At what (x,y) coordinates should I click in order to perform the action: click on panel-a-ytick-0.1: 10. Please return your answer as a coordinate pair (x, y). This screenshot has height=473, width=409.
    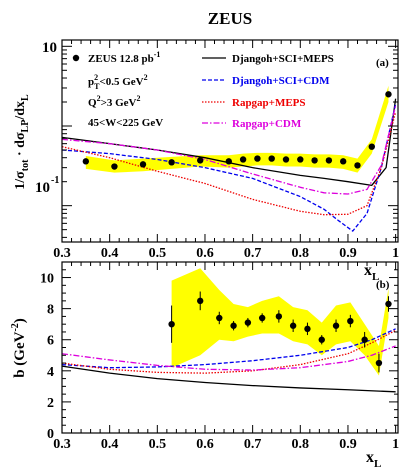
    Looking at the image, I should click on (42, 188).